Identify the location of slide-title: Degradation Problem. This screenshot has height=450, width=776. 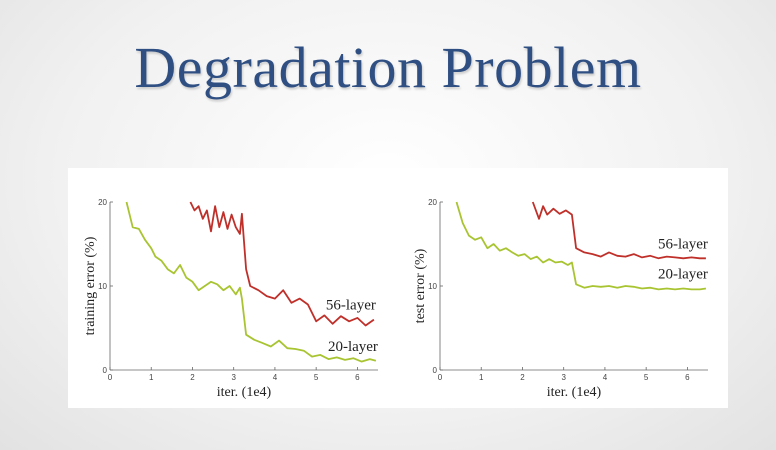
(388, 67).